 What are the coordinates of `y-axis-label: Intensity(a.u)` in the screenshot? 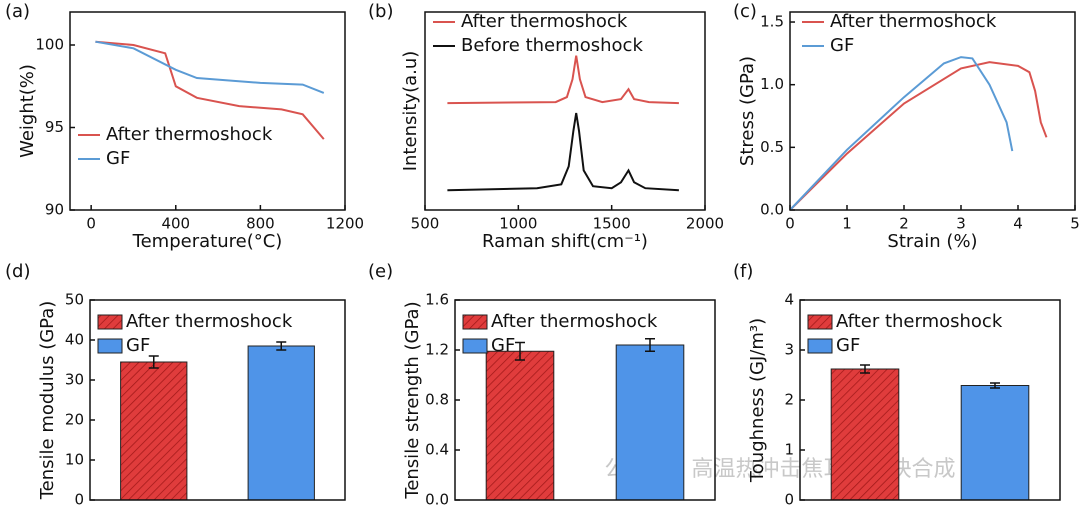 It's located at (410, 111).